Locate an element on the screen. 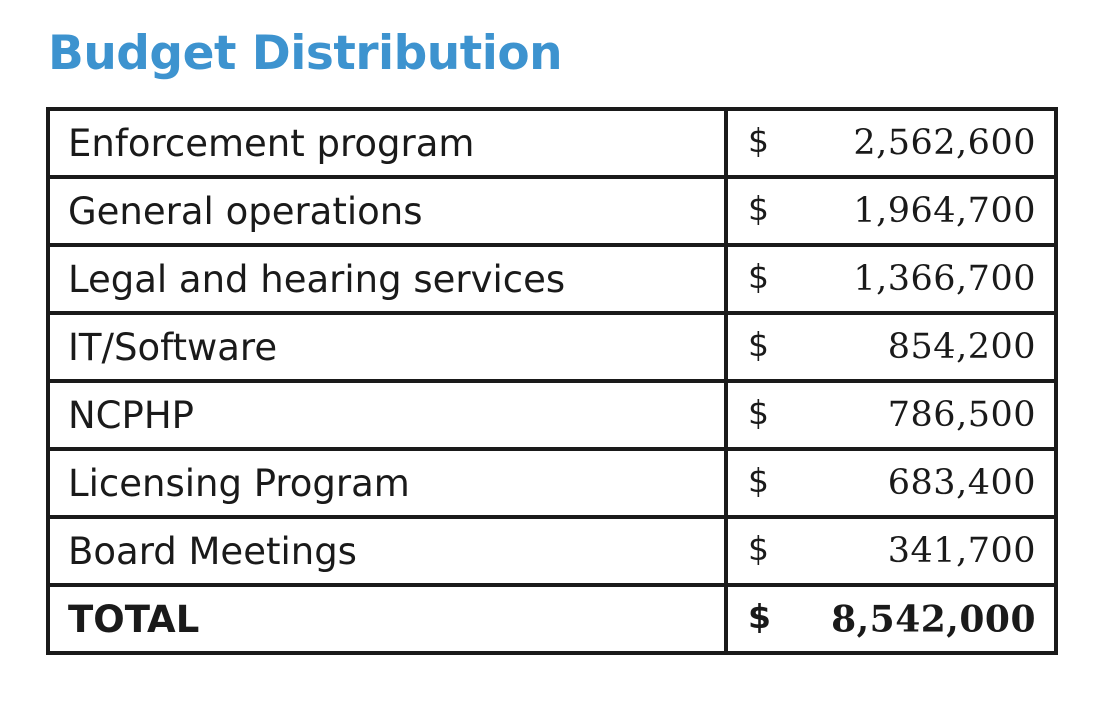 The image size is (1113, 724). row-value-cell: $ 2,562,600 is located at coordinates (891, 143).